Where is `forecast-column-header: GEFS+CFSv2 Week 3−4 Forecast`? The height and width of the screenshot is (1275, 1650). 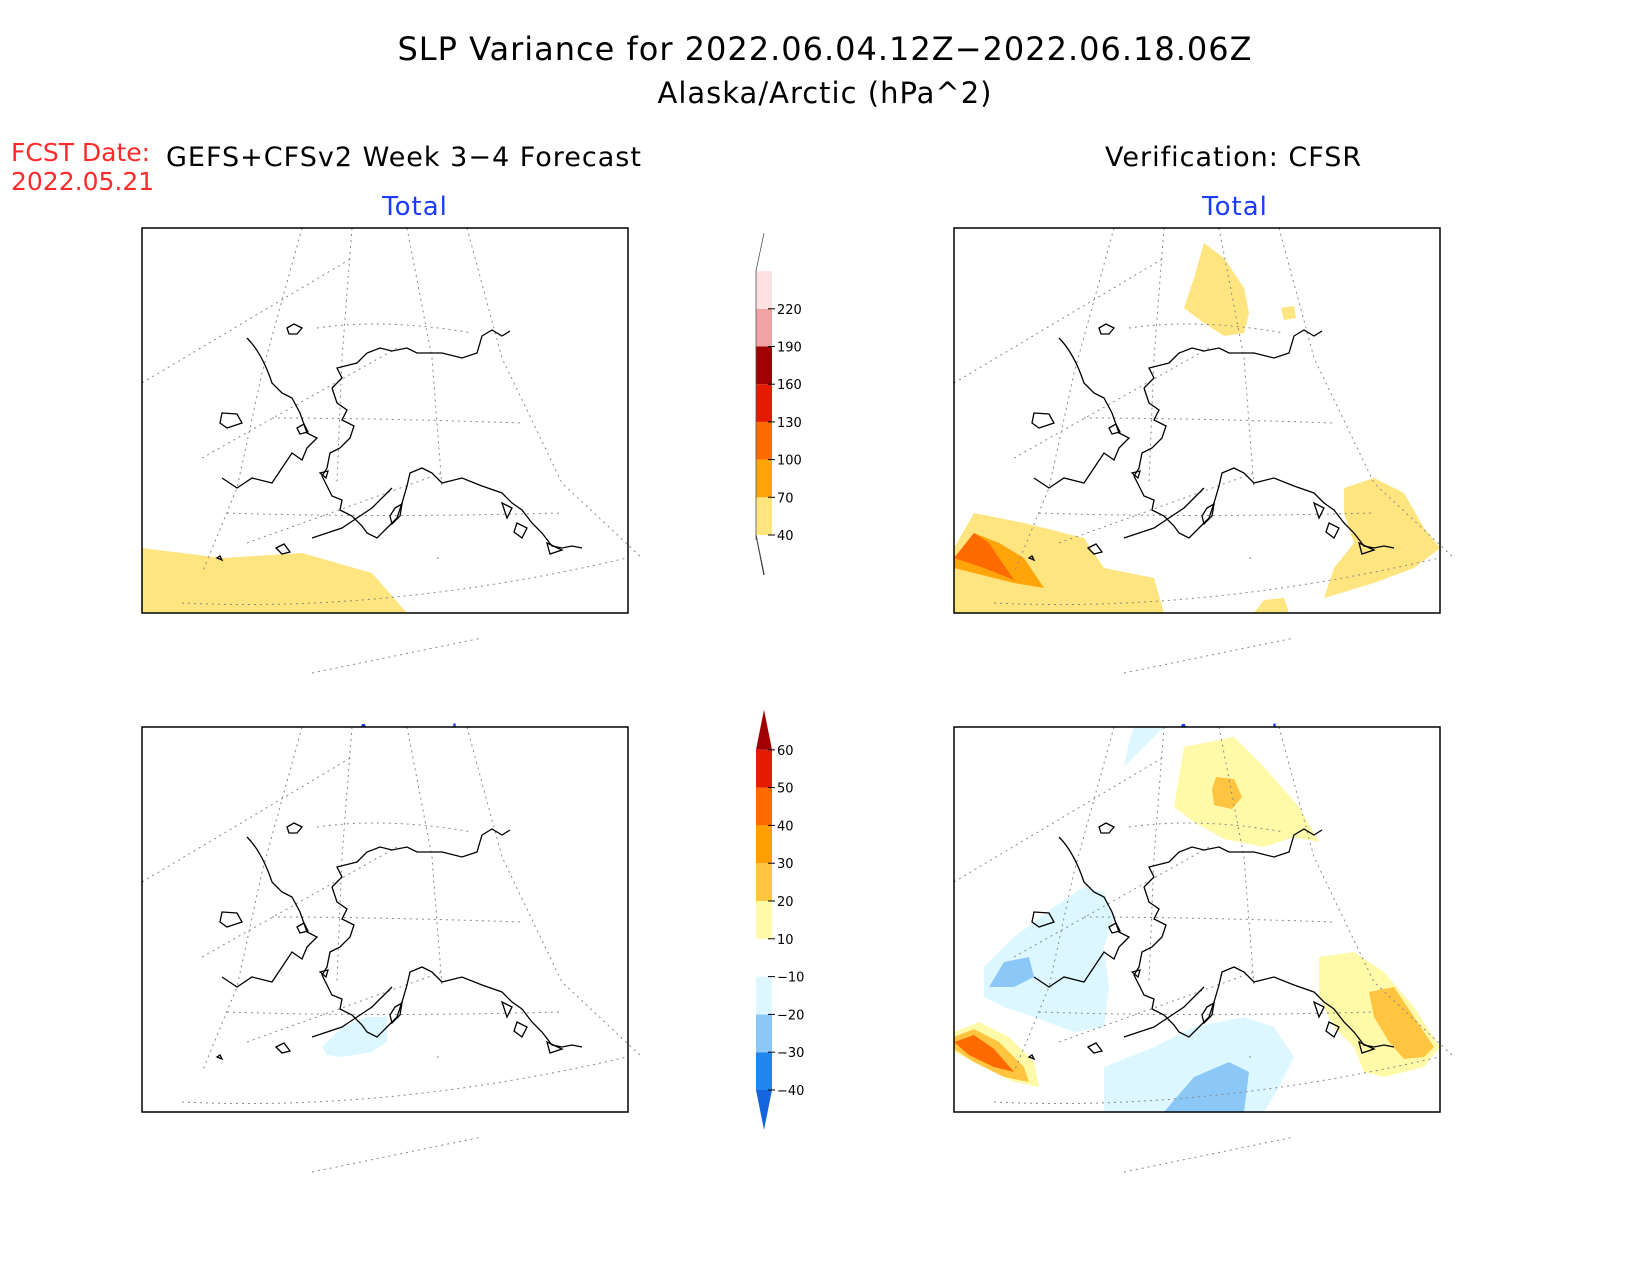 forecast-column-header: GEFS+CFSv2 Week 3−4 Forecast is located at coordinates (404, 157).